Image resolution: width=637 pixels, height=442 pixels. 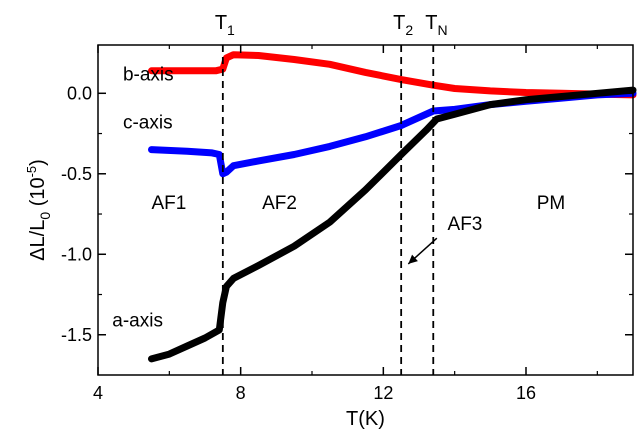 What do you see at coordinates (279, 203) in the screenshot?
I see `annotation-af2: AF2` at bounding box center [279, 203].